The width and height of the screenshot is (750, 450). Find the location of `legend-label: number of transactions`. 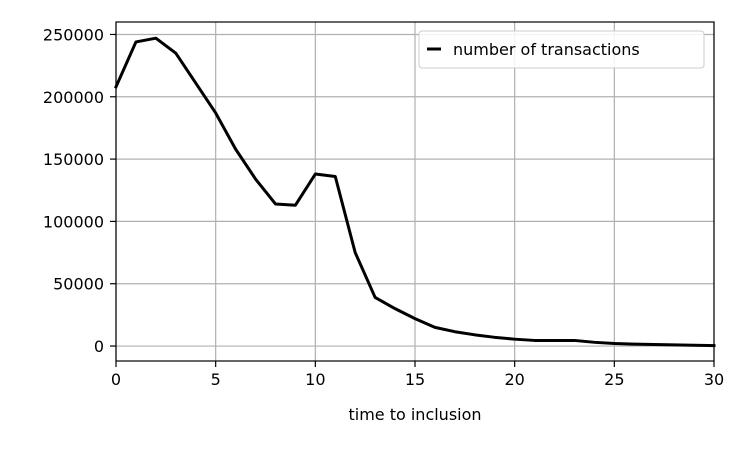

legend-label: number of transactions is located at coordinates (546, 49).